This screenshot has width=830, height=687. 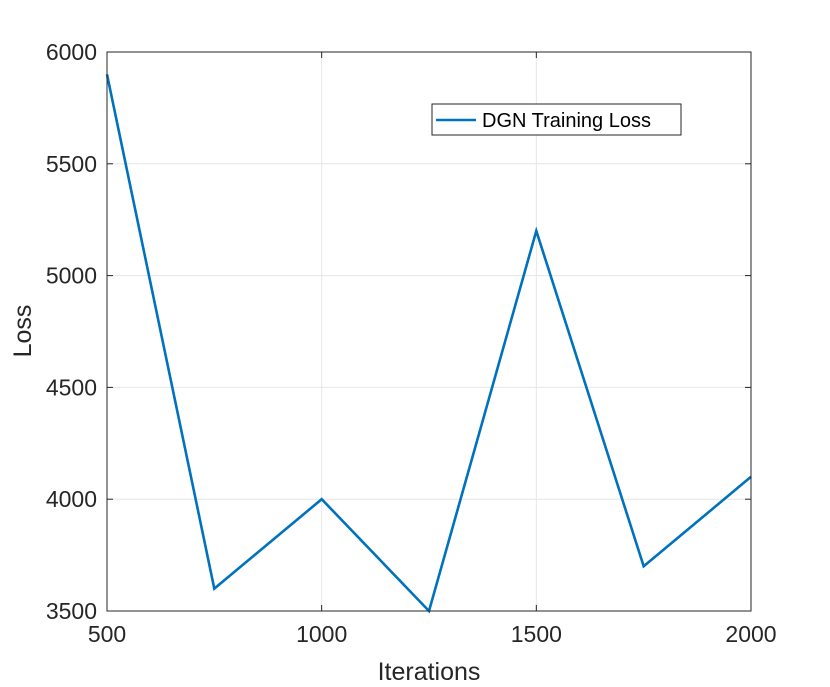 What do you see at coordinates (321, 634) in the screenshot?
I see `x-tick-label: 1000` at bounding box center [321, 634].